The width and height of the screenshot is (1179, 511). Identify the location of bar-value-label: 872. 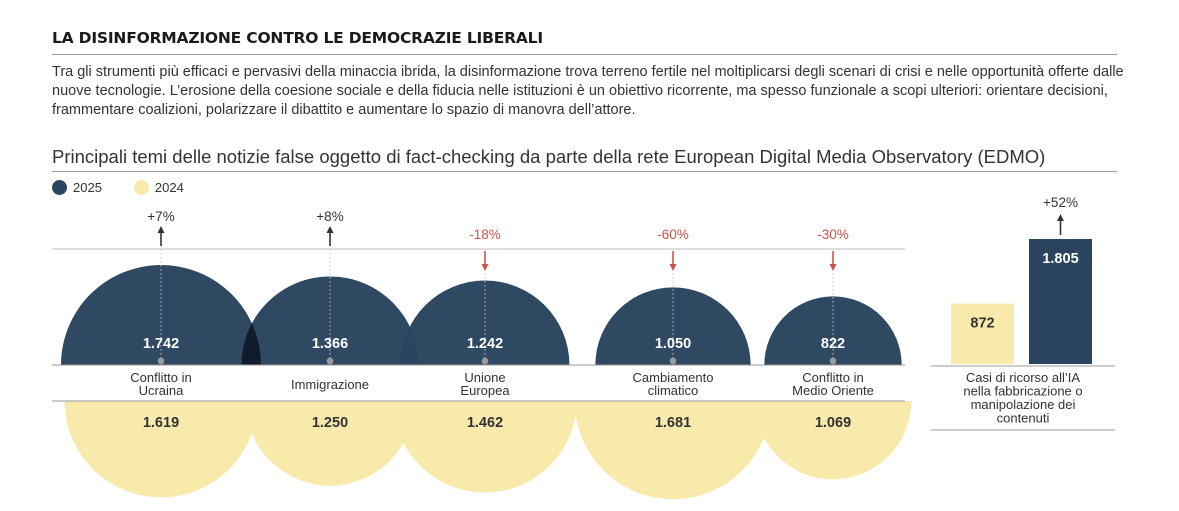
(982, 324).